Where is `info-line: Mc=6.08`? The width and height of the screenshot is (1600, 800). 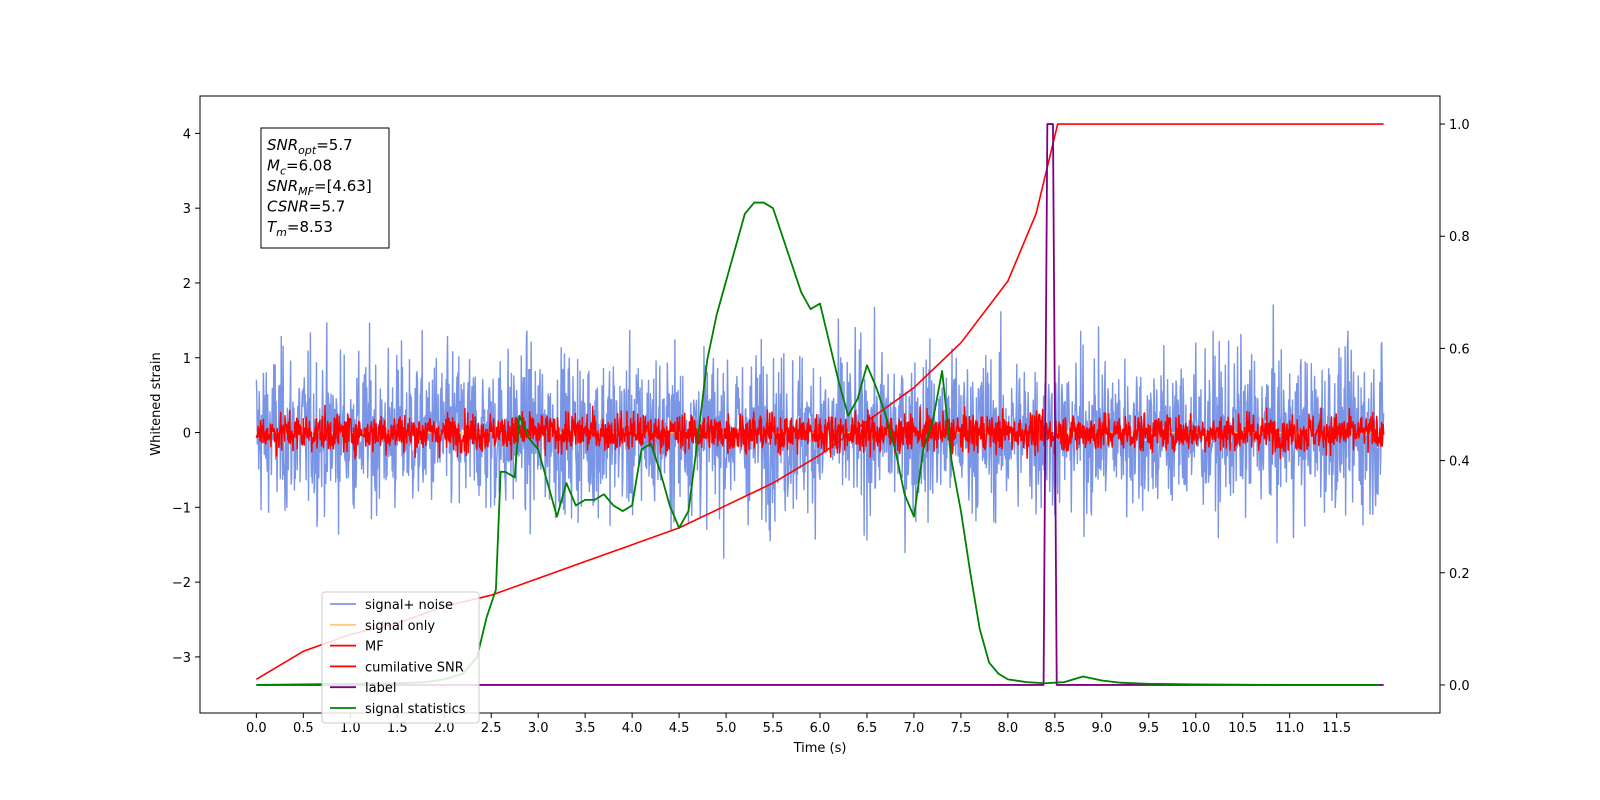
info-line: Mc=6.08 is located at coordinates (299, 167).